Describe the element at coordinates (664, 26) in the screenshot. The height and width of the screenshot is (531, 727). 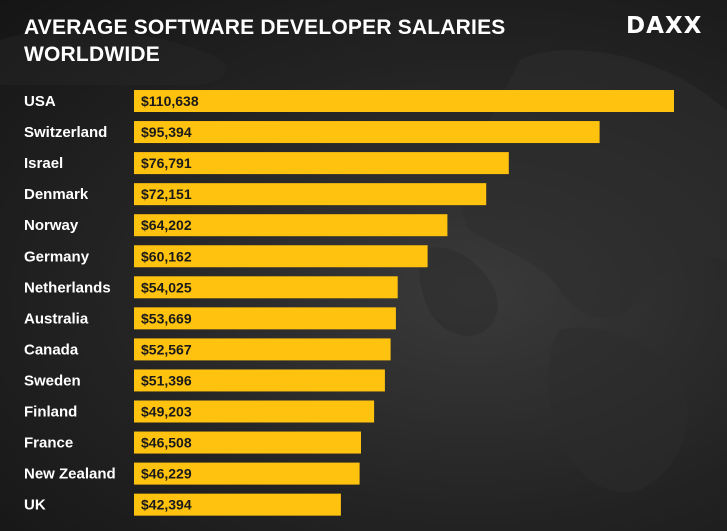
I see `daxx-logo: DAXX` at that location.